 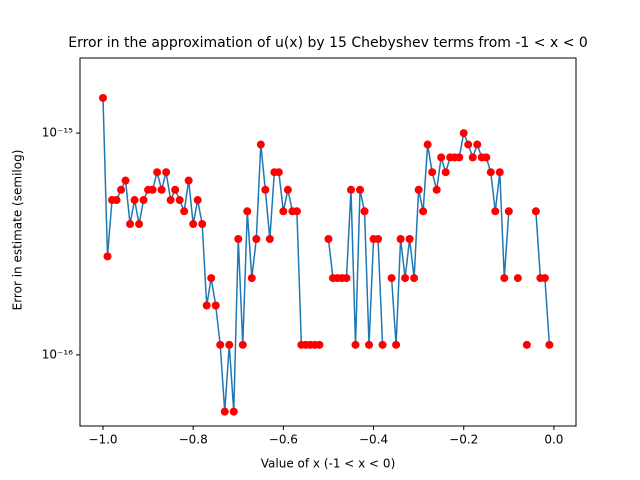 What do you see at coordinates (193, 440) in the screenshot?
I see `x-tick-label: −0.8` at bounding box center [193, 440].